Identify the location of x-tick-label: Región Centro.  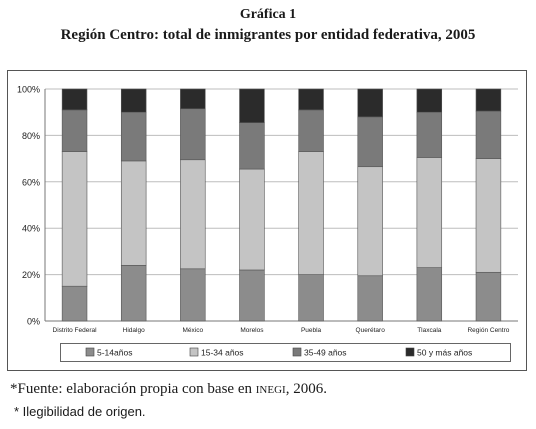
(488, 330).